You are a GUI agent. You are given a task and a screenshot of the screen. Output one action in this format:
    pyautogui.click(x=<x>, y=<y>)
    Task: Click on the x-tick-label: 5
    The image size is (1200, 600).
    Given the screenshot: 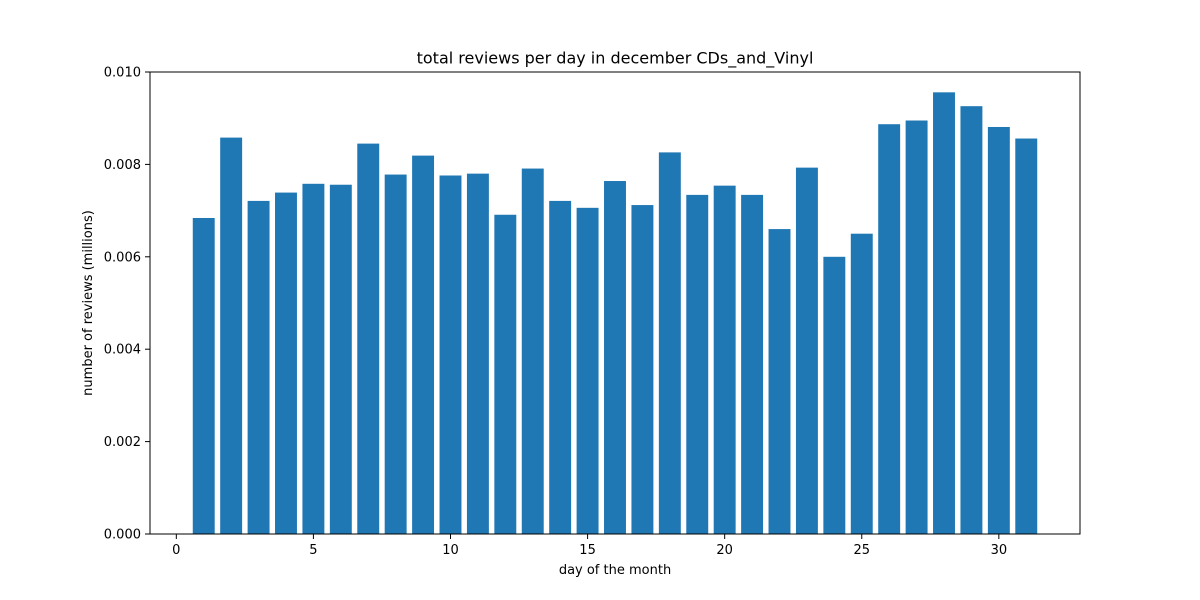 What is the action you would take?
    pyautogui.click(x=313, y=550)
    